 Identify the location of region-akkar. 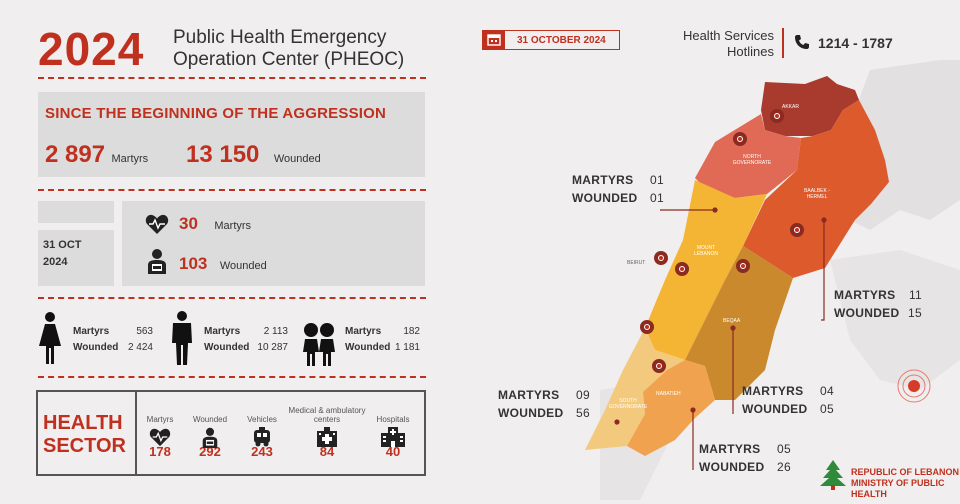
(810, 106).